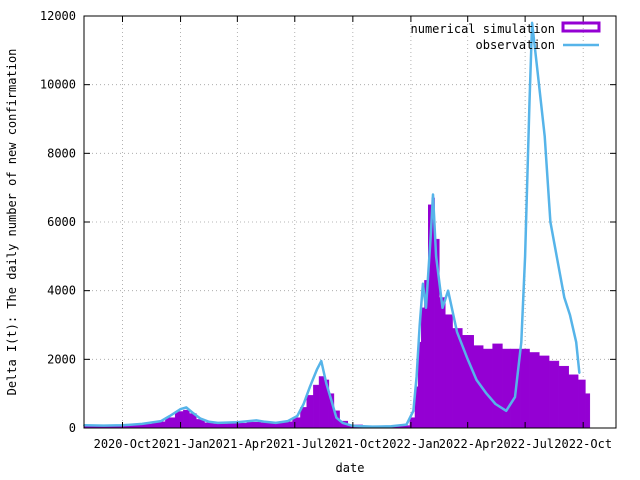  I want to click on x-axis-label: date, so click(350, 468).